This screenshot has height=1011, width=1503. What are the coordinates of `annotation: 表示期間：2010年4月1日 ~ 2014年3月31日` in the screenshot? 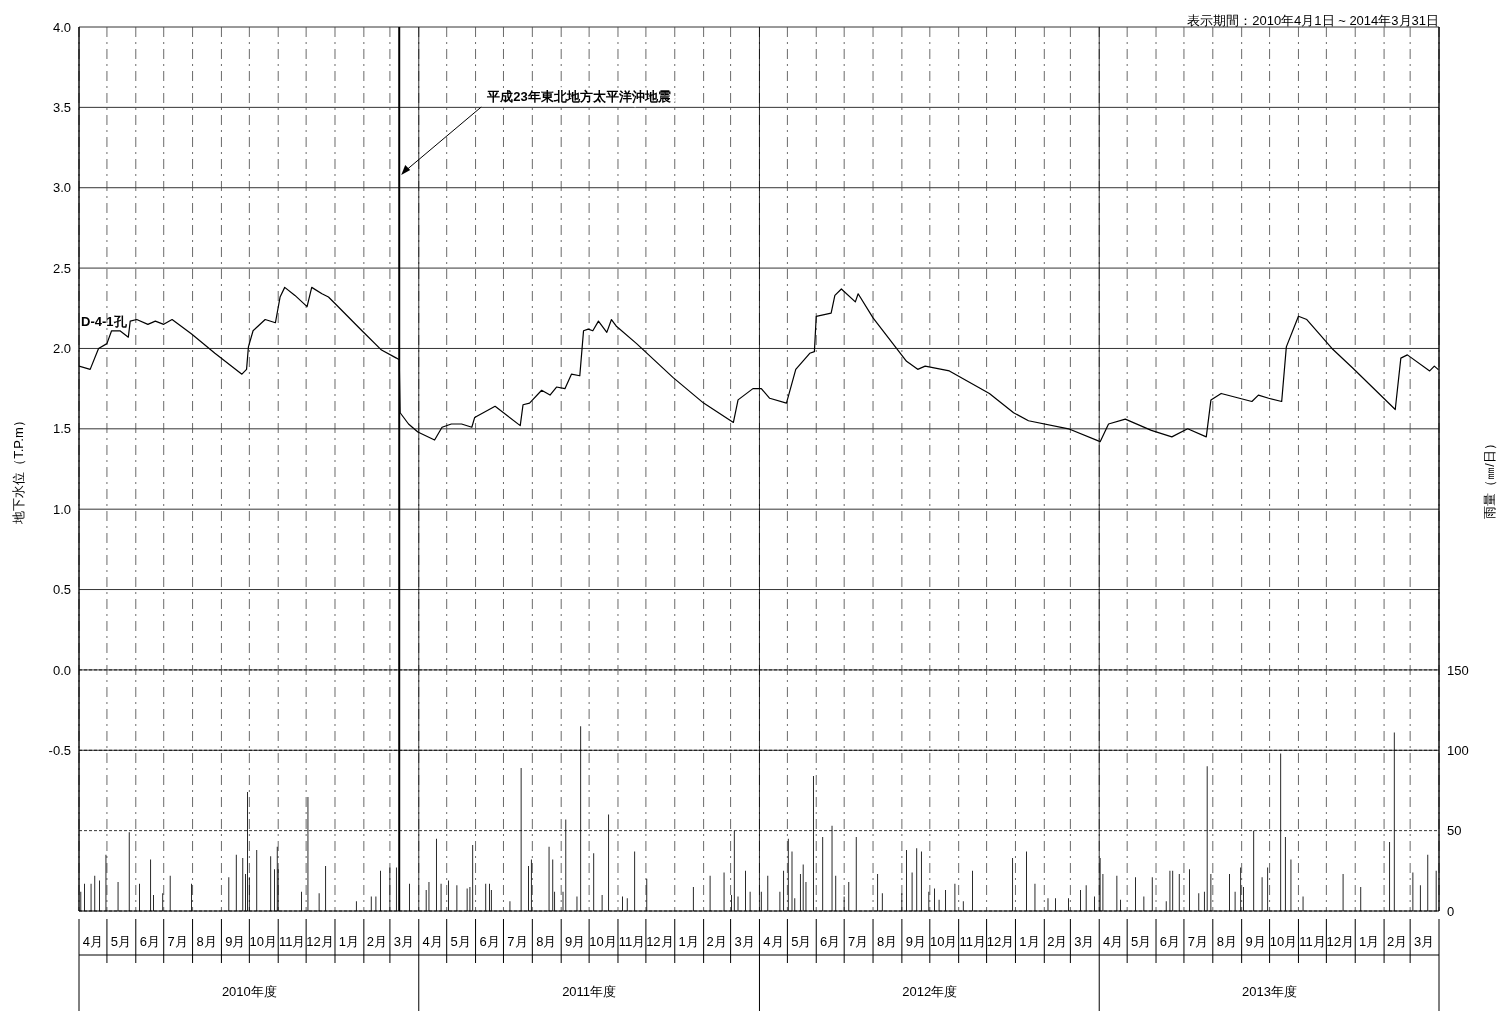 It's located at (1313, 21).